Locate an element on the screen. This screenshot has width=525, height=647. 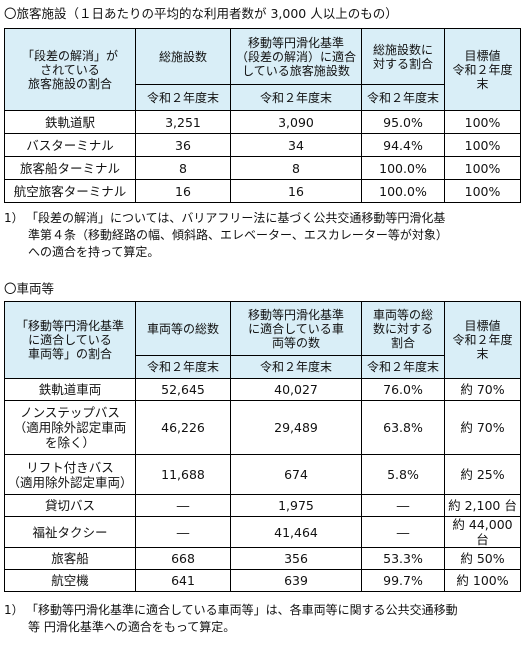
cell-total: 11,688 is located at coordinates (183, 474).